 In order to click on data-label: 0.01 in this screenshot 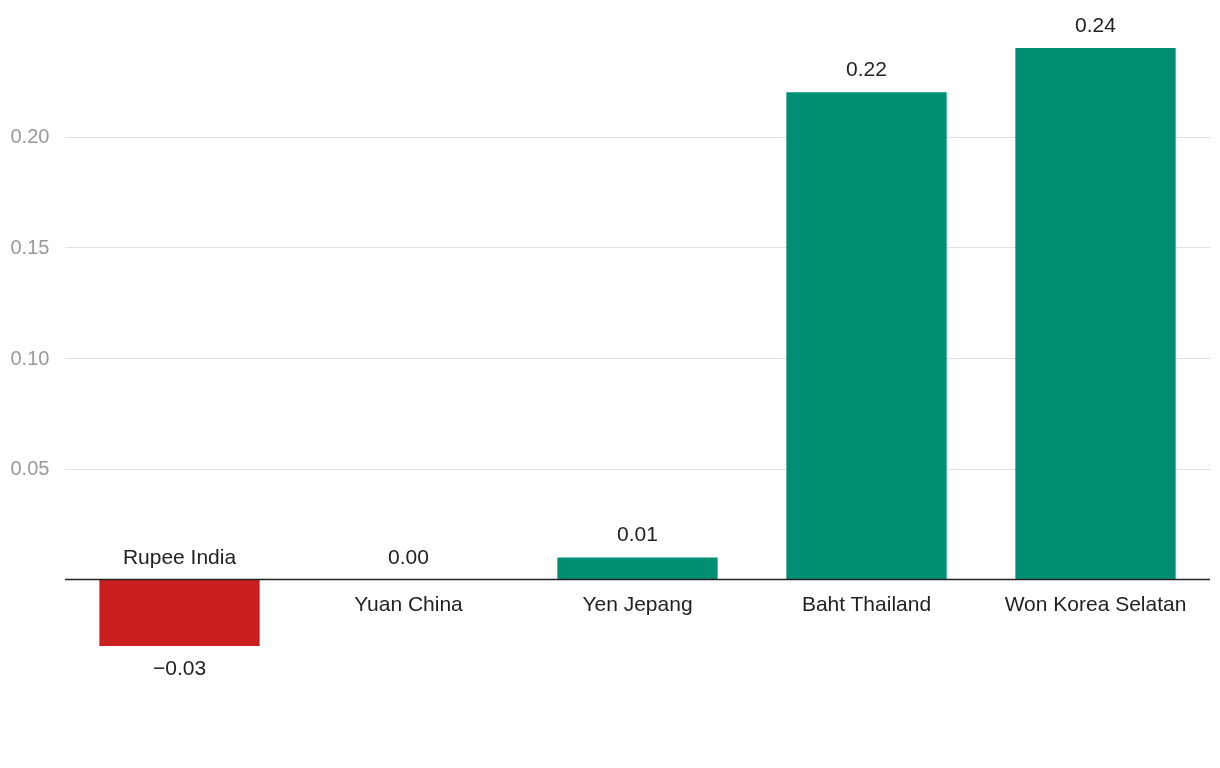, I will do `click(637, 534)`.